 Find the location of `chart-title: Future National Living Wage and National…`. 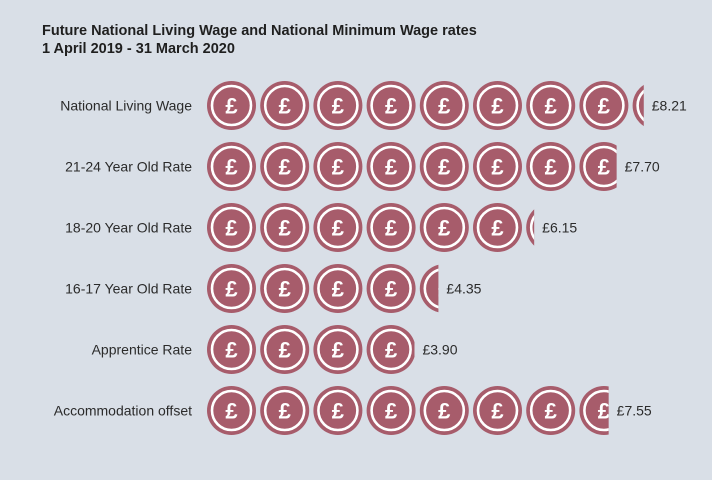

chart-title: Future National Living Wage and National… is located at coordinates (259, 31).